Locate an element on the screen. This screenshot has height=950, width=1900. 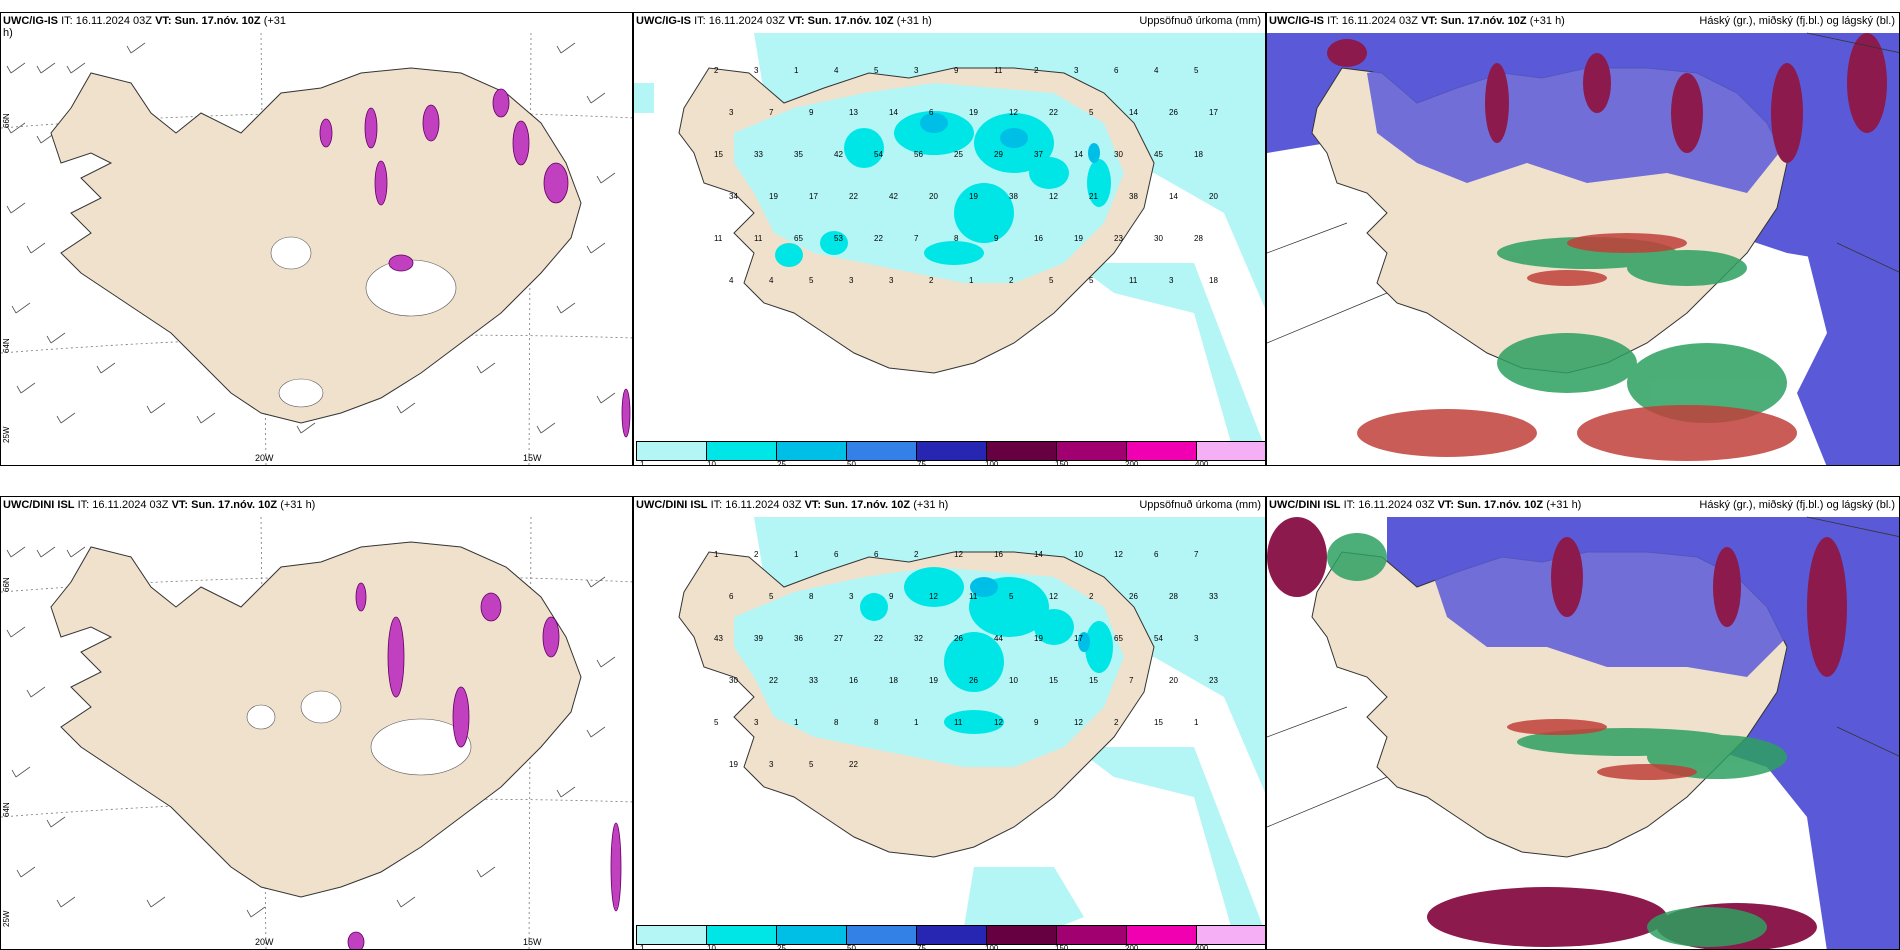
precip-value: 43 is located at coordinates (718, 638).